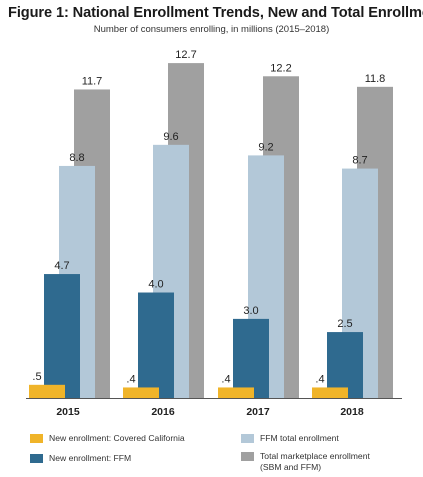  I want to click on legend-item-covered-california: New enrollment: Covered California, so click(107, 438).